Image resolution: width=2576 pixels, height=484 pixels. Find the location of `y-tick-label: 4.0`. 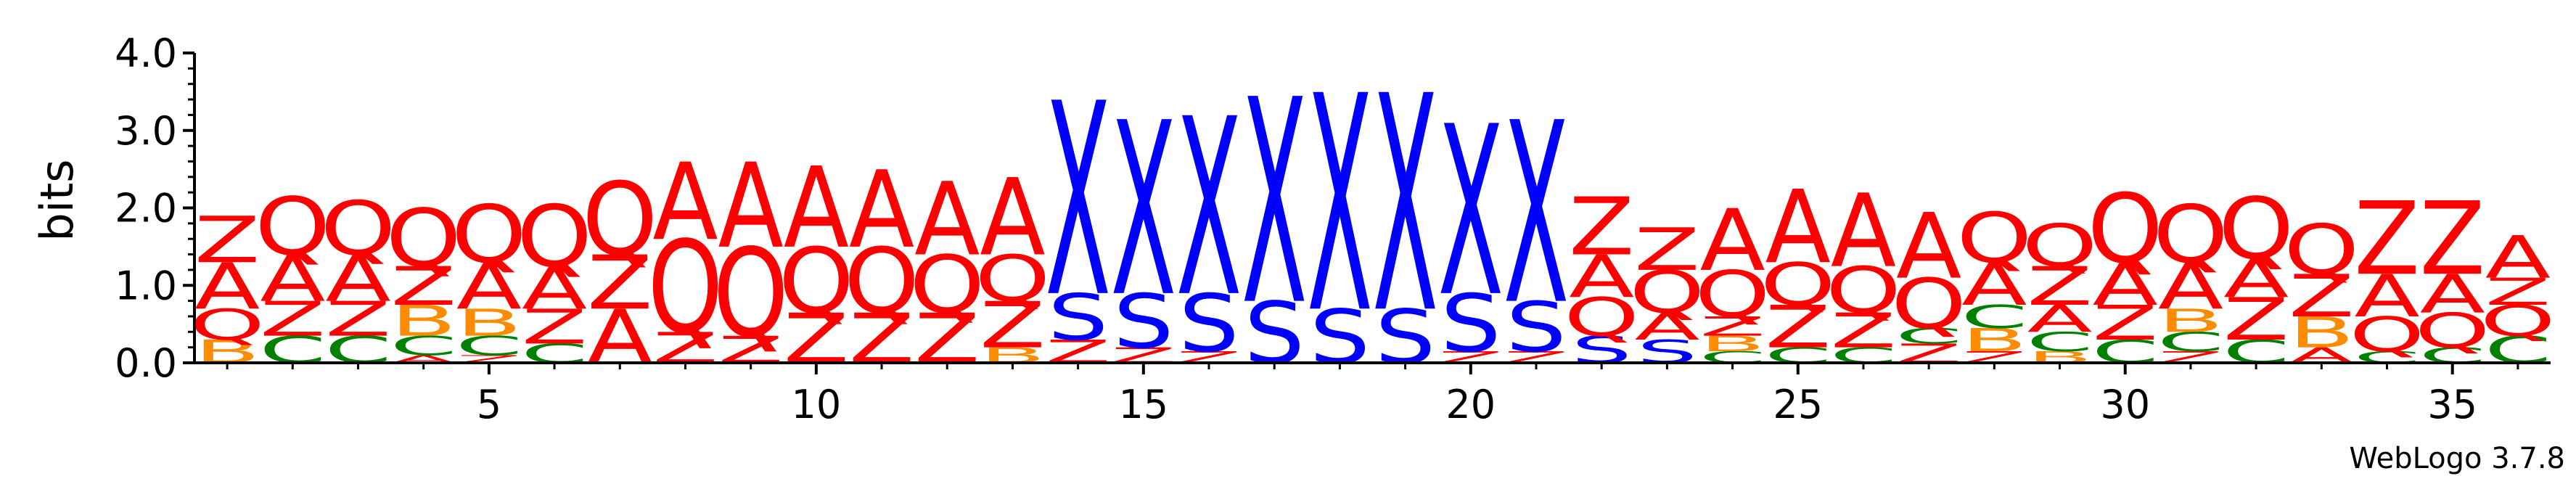

y-tick-label: 4.0 is located at coordinates (146, 53).